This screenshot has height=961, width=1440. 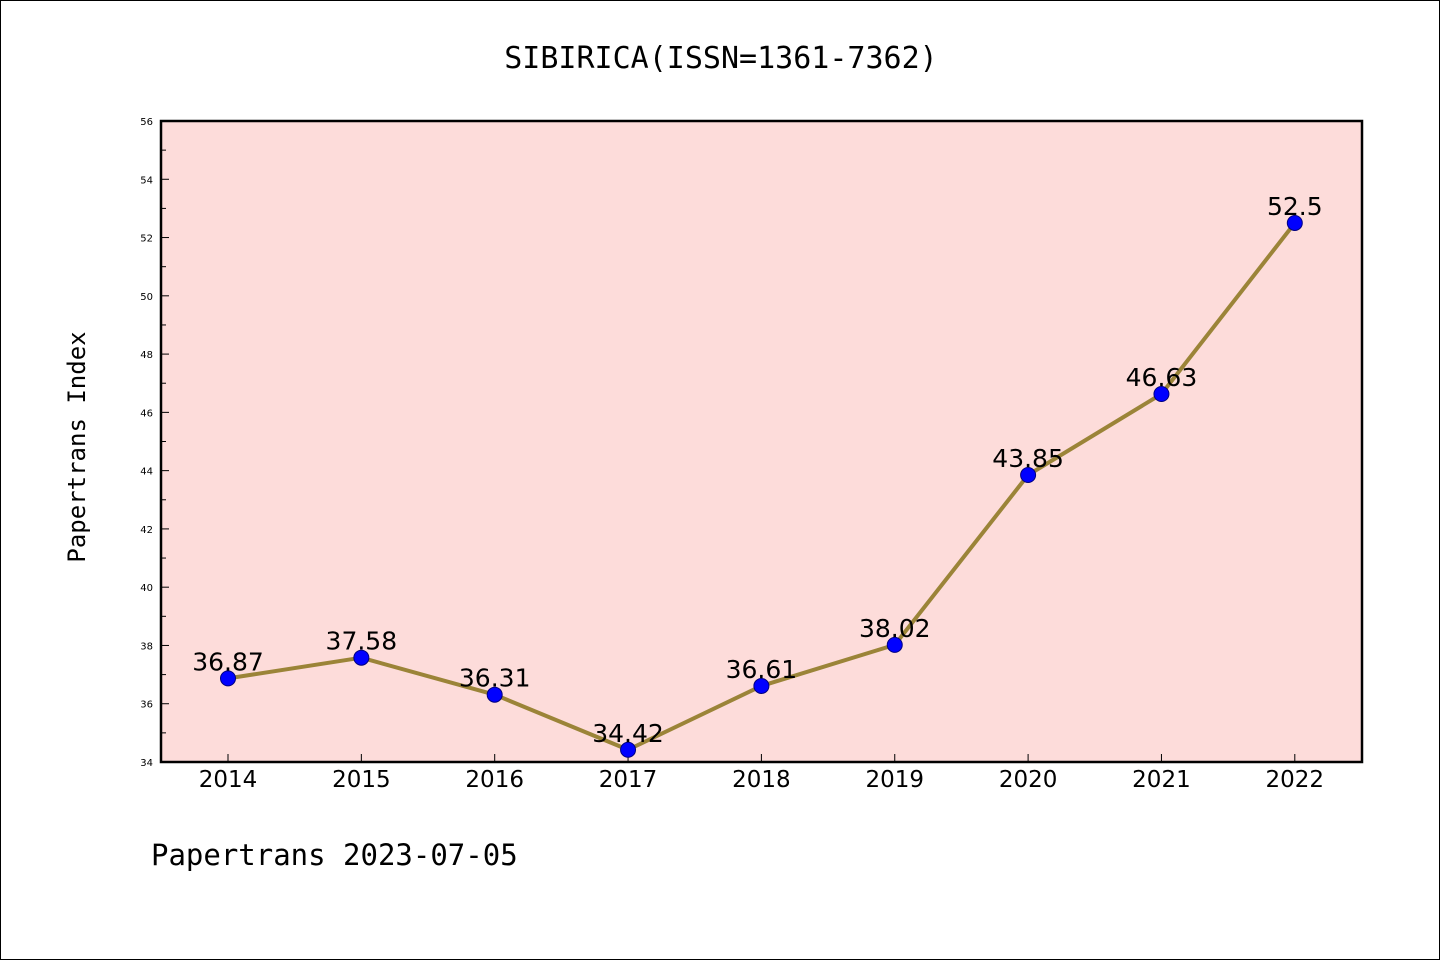 I want to click on data-label: 34.42, so click(x=628, y=733).